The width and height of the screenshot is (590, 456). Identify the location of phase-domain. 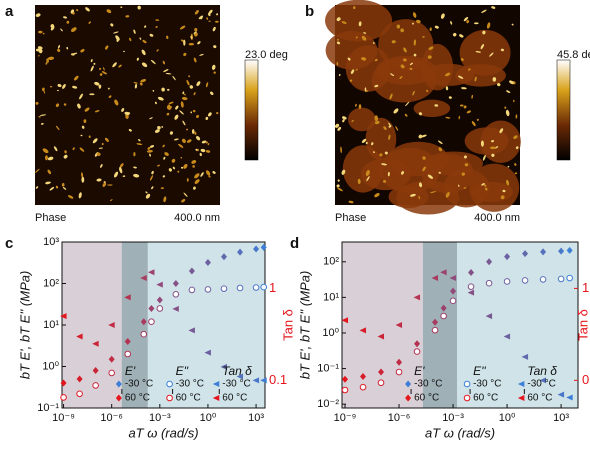
(485, 52).